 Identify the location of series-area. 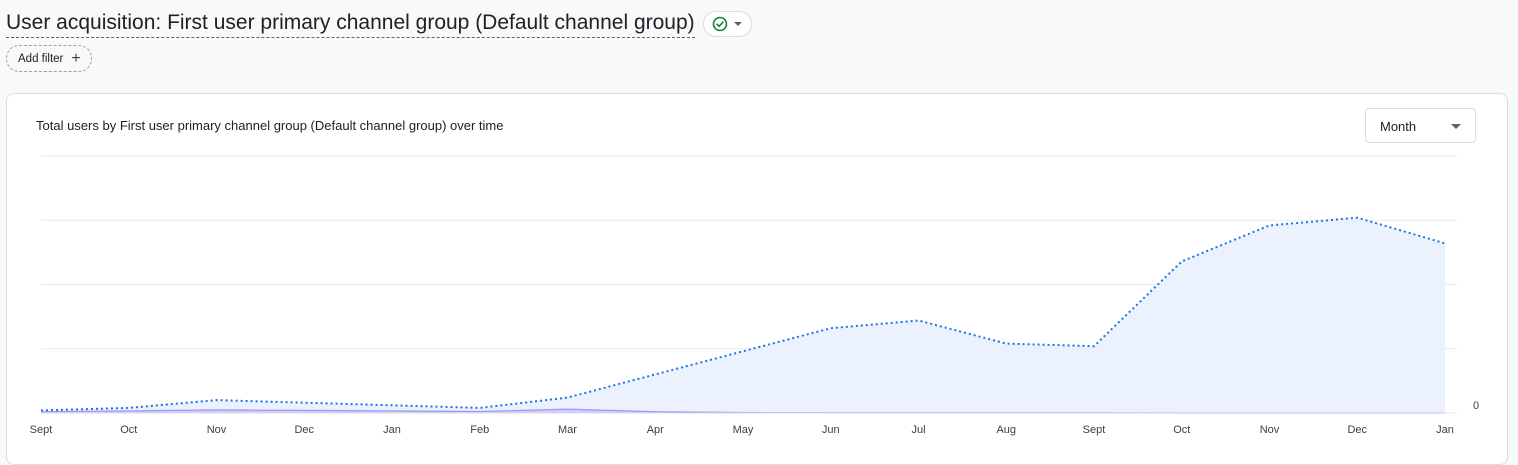
(743, 411).